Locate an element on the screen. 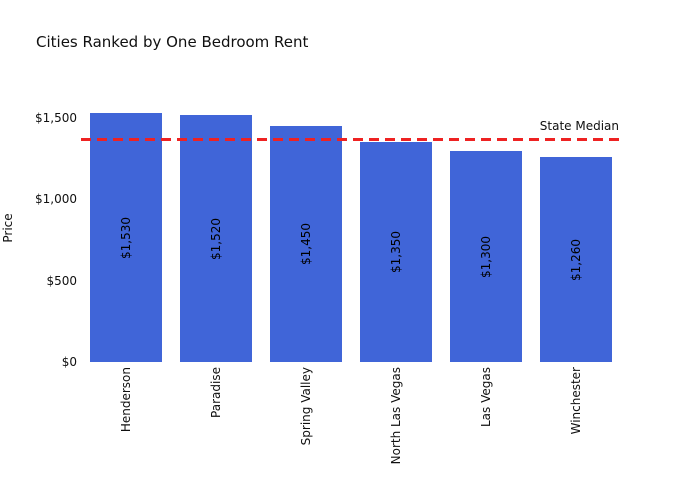 This screenshot has height=500, width=700. bar-value-label-north-las-vegas: $1,350 is located at coordinates (396, 252).